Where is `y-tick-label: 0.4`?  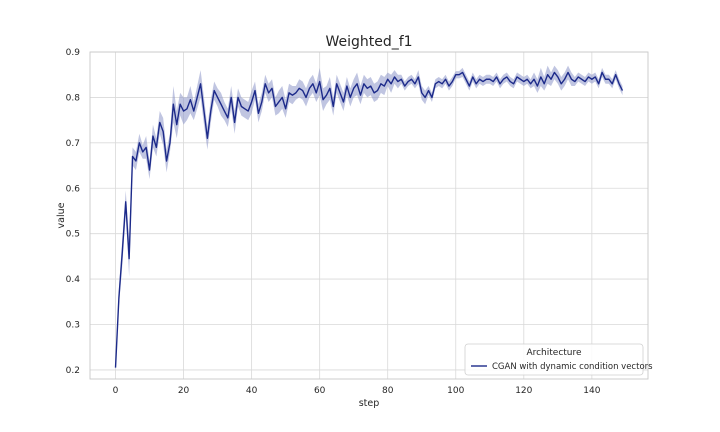 y-tick-label: 0.4 is located at coordinates (73, 280).